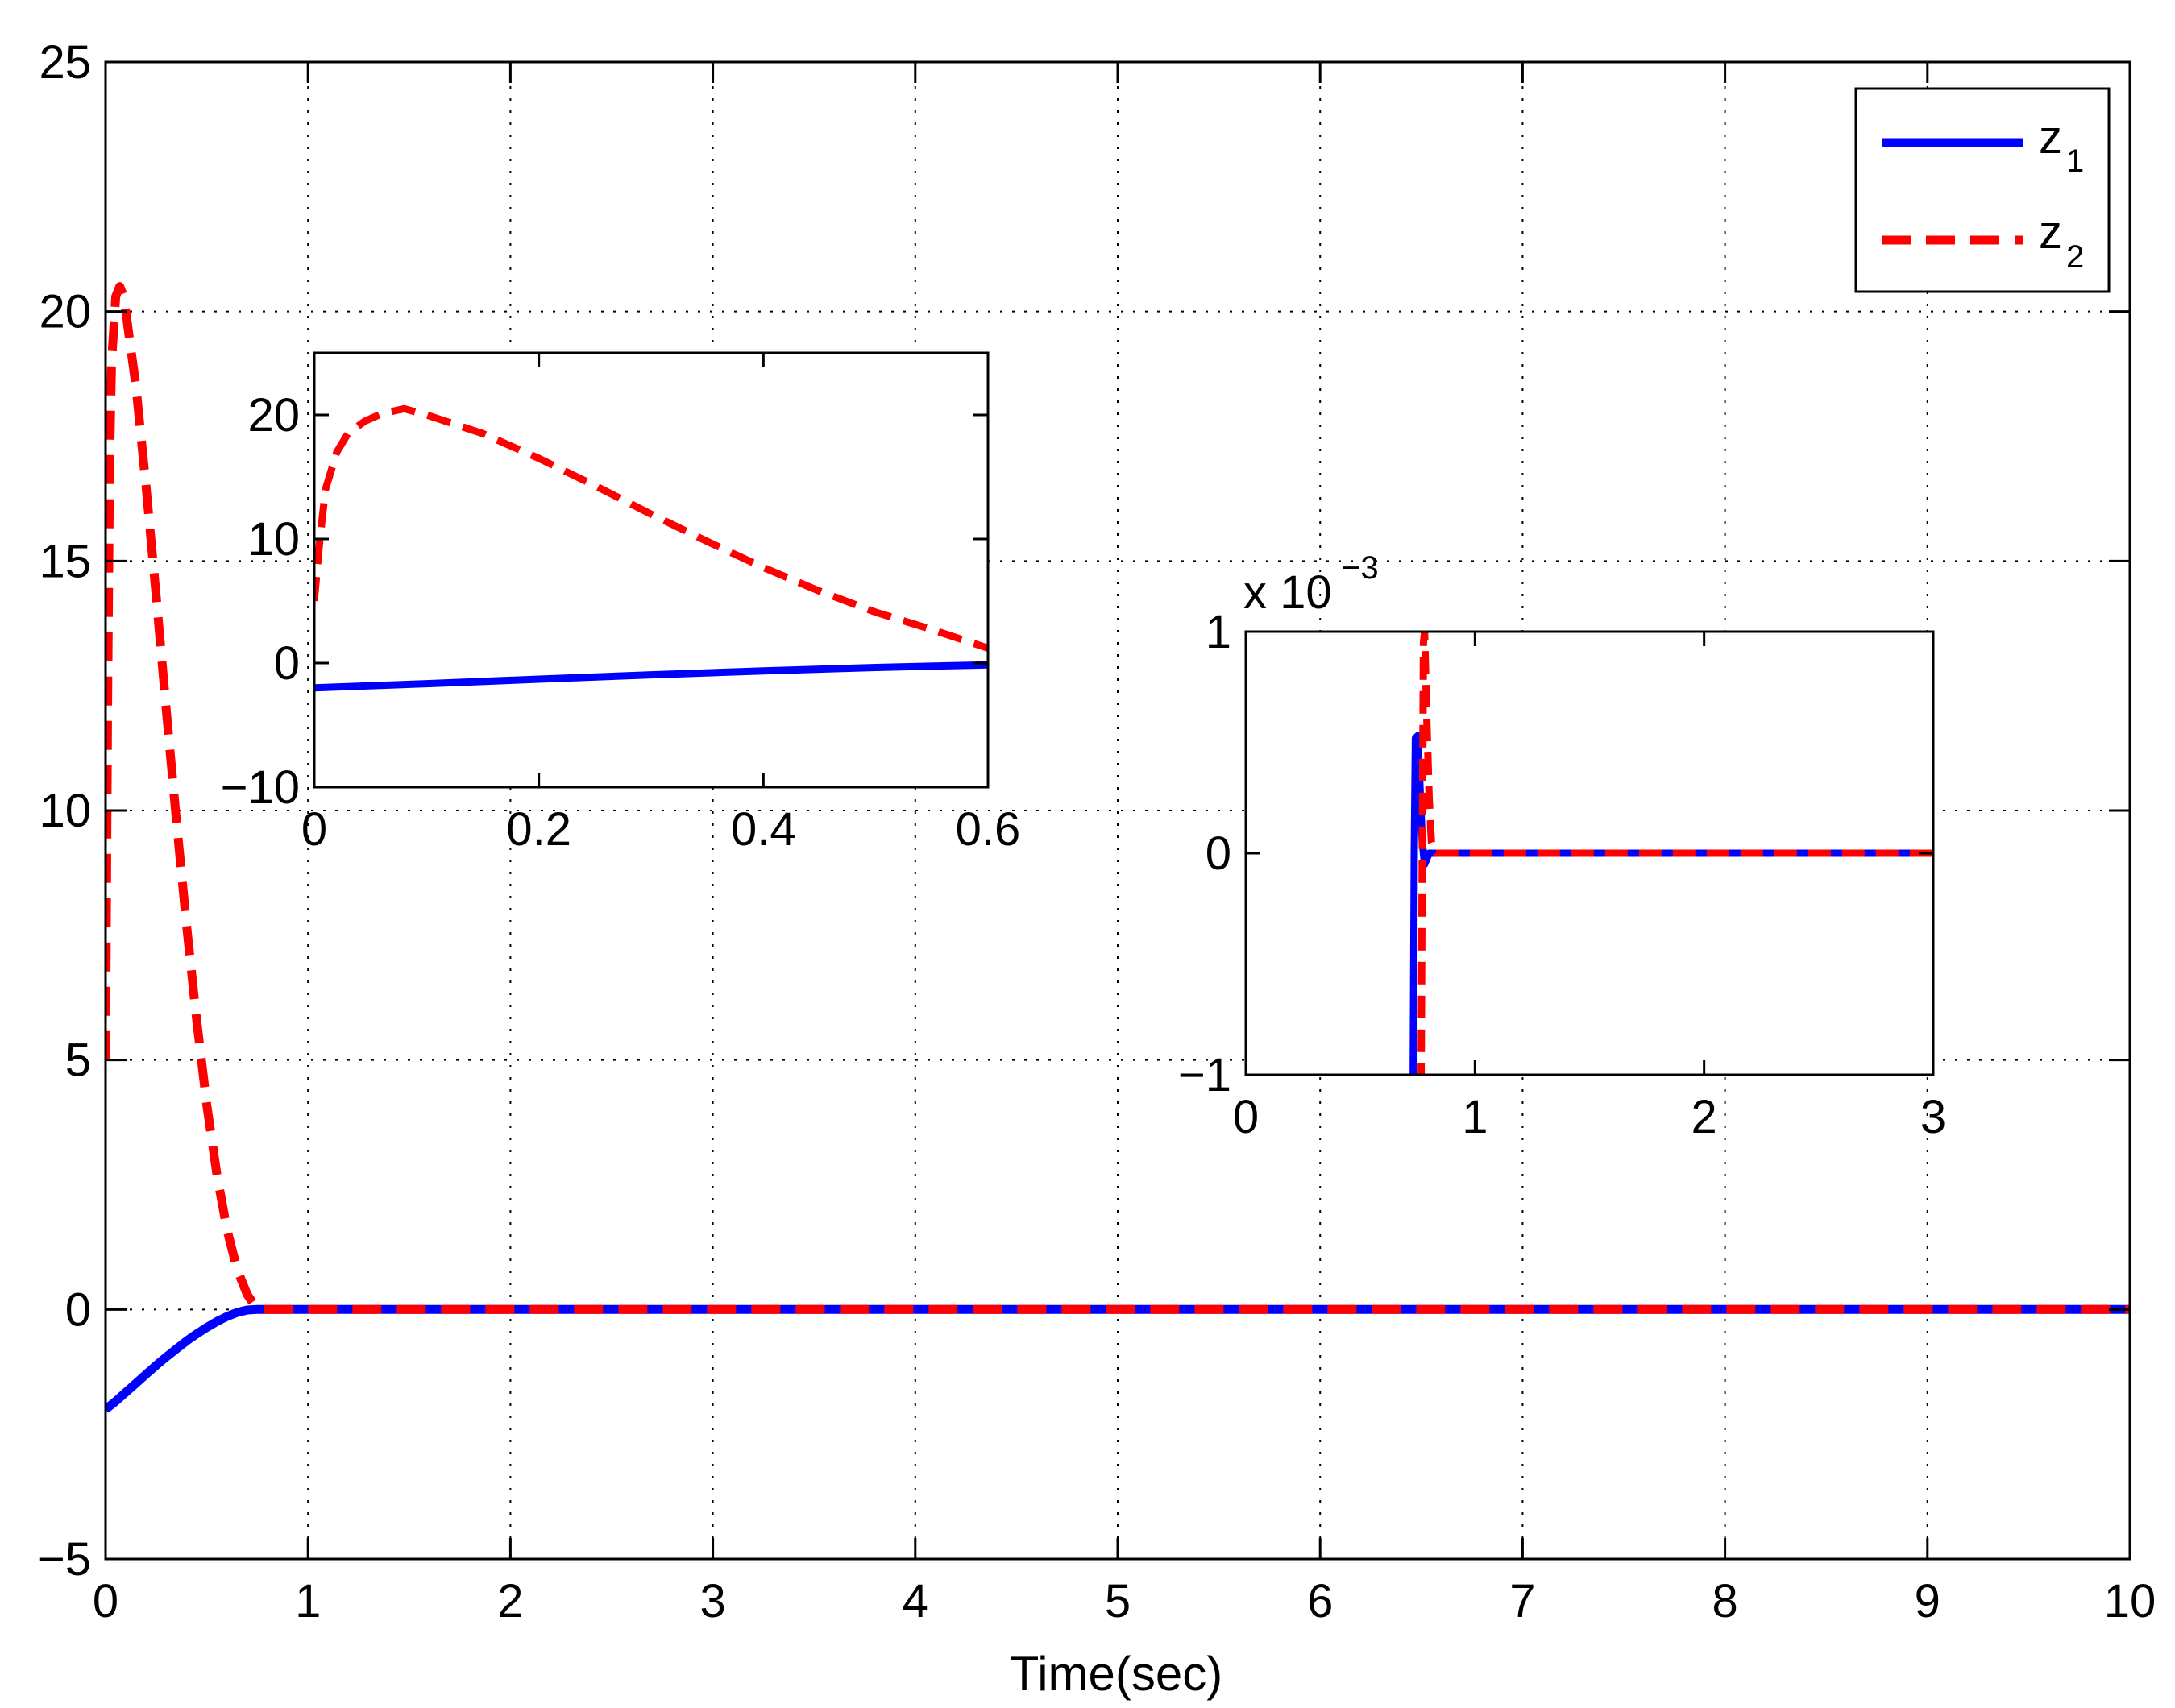  What do you see at coordinates (1475, 1117) in the screenshot?
I see `inset-right-xtick-label: 1` at bounding box center [1475, 1117].